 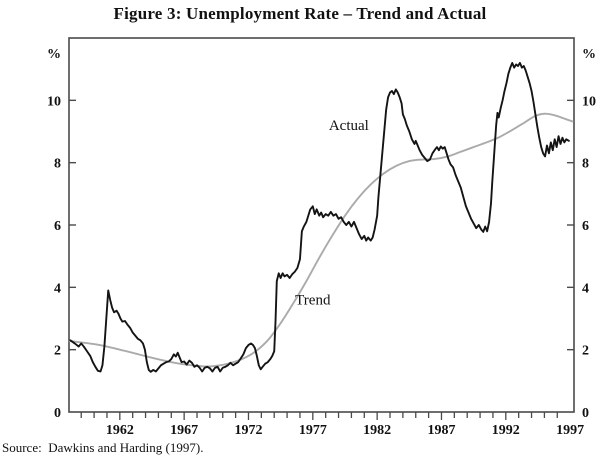 What do you see at coordinates (120, 430) in the screenshot?
I see `x-tick-label-1962: 1962` at bounding box center [120, 430].